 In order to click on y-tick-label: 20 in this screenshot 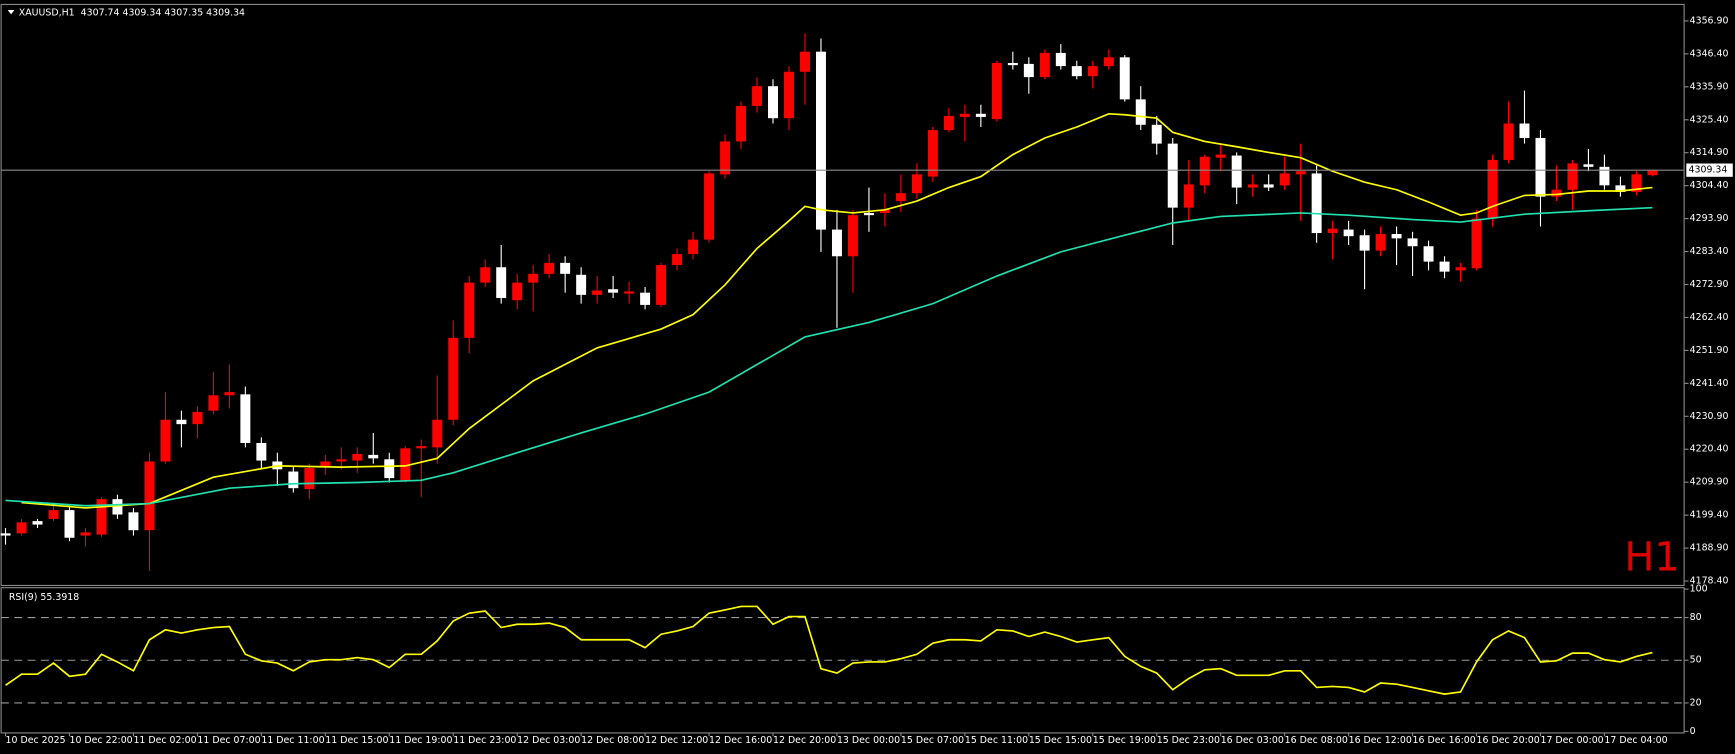, I will do `click(1696, 702)`.